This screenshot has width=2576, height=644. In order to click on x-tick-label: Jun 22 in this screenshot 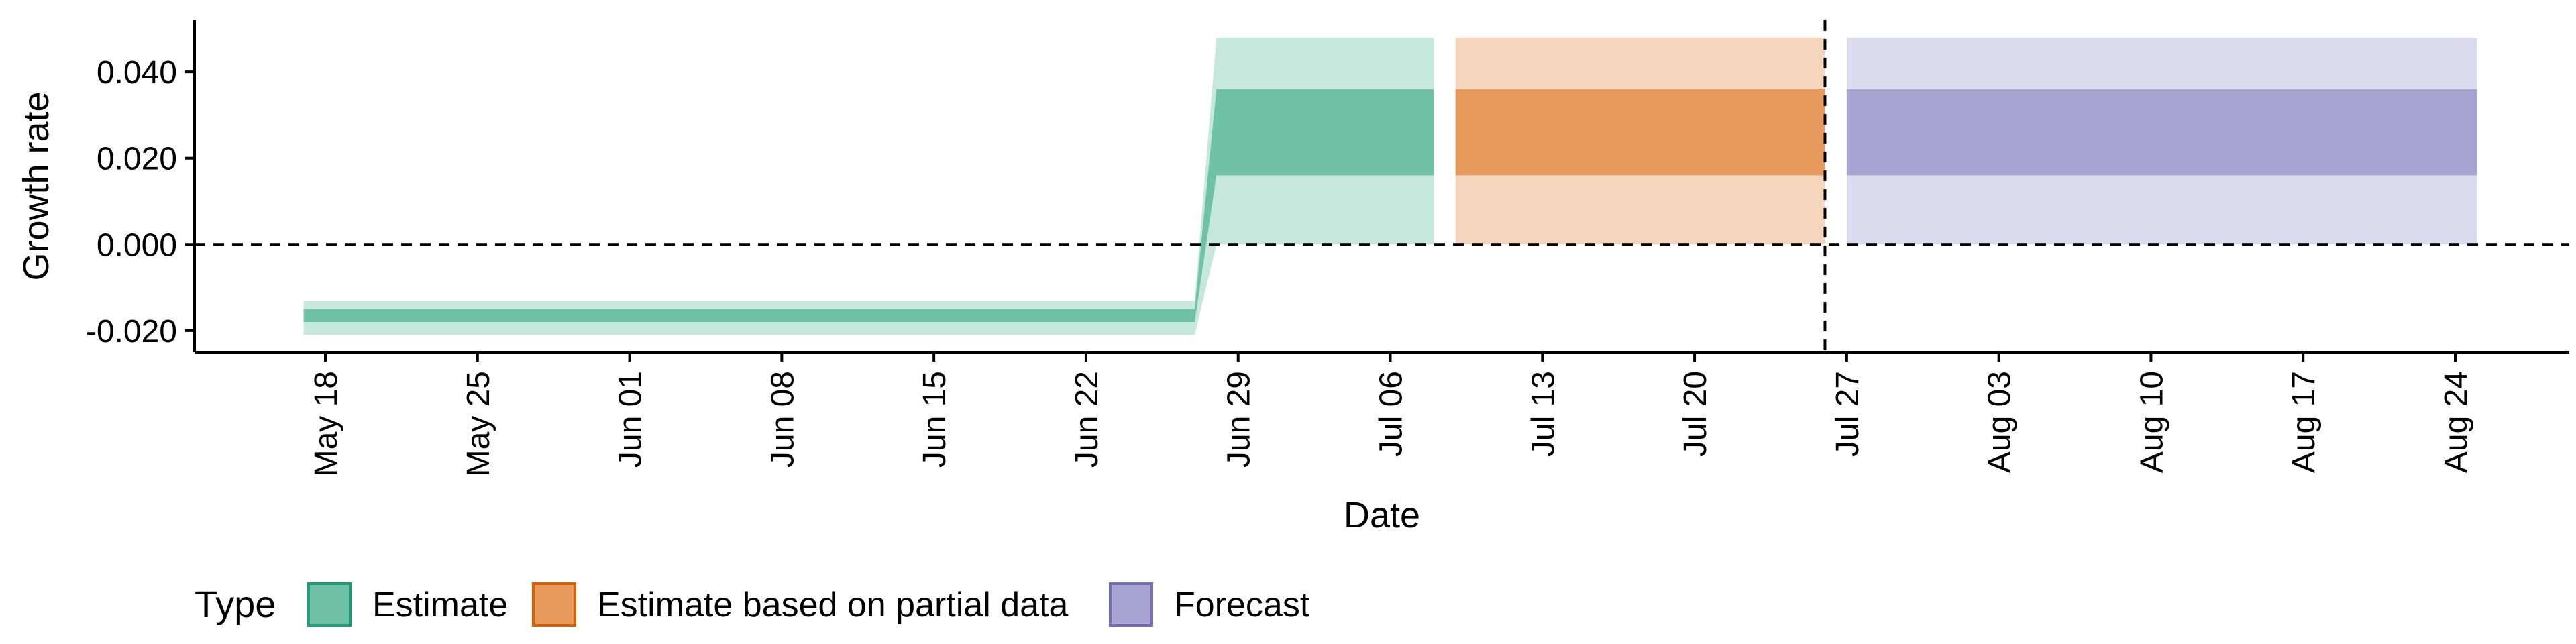, I will do `click(1087, 419)`.